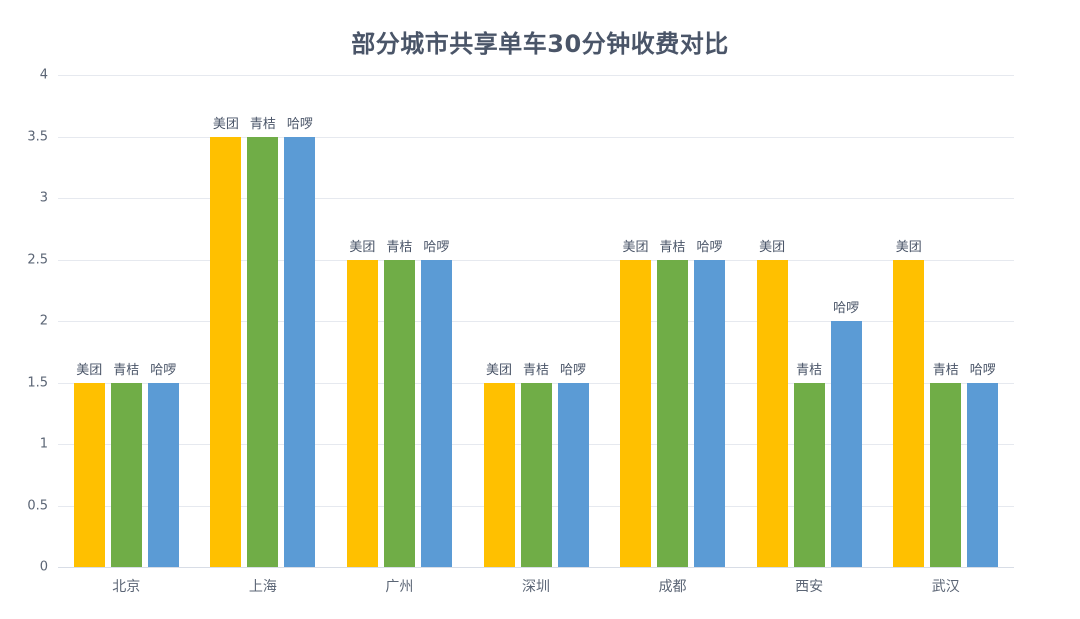  I want to click on y-tick-label: 3.5, so click(37, 136).